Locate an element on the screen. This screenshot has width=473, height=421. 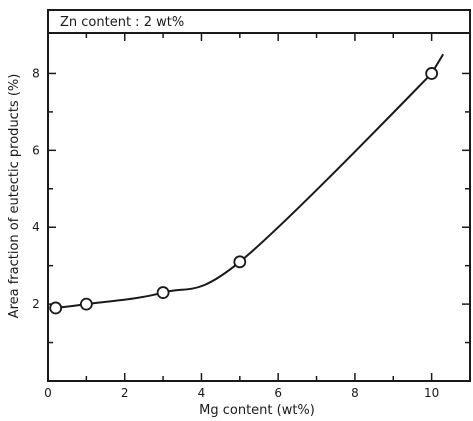
y-tick-label: 2 is located at coordinates (36, 304).